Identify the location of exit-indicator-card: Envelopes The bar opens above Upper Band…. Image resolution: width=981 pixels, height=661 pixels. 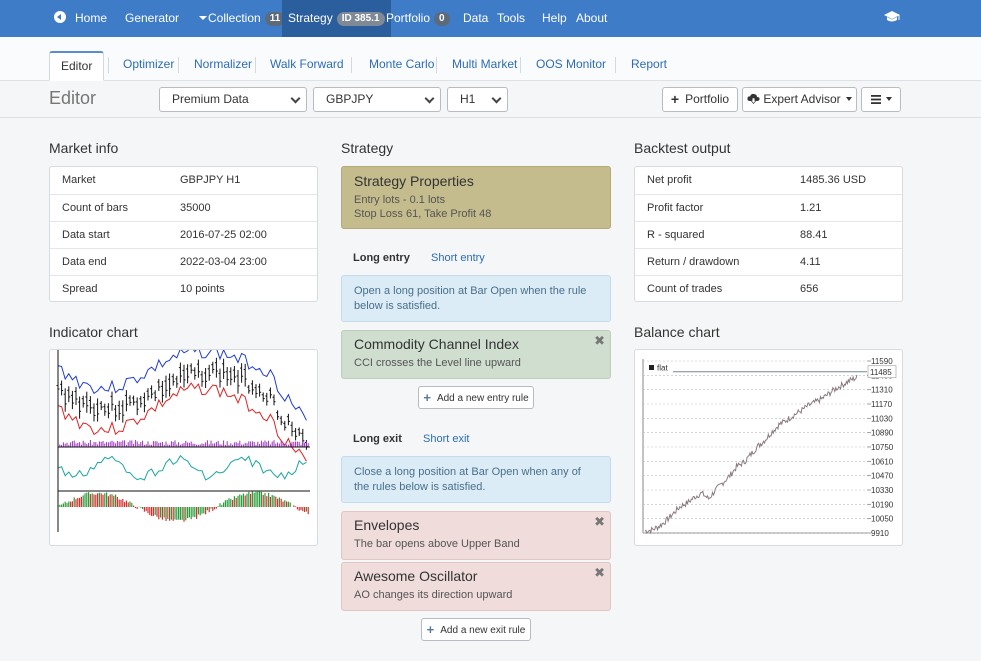
(476, 535).